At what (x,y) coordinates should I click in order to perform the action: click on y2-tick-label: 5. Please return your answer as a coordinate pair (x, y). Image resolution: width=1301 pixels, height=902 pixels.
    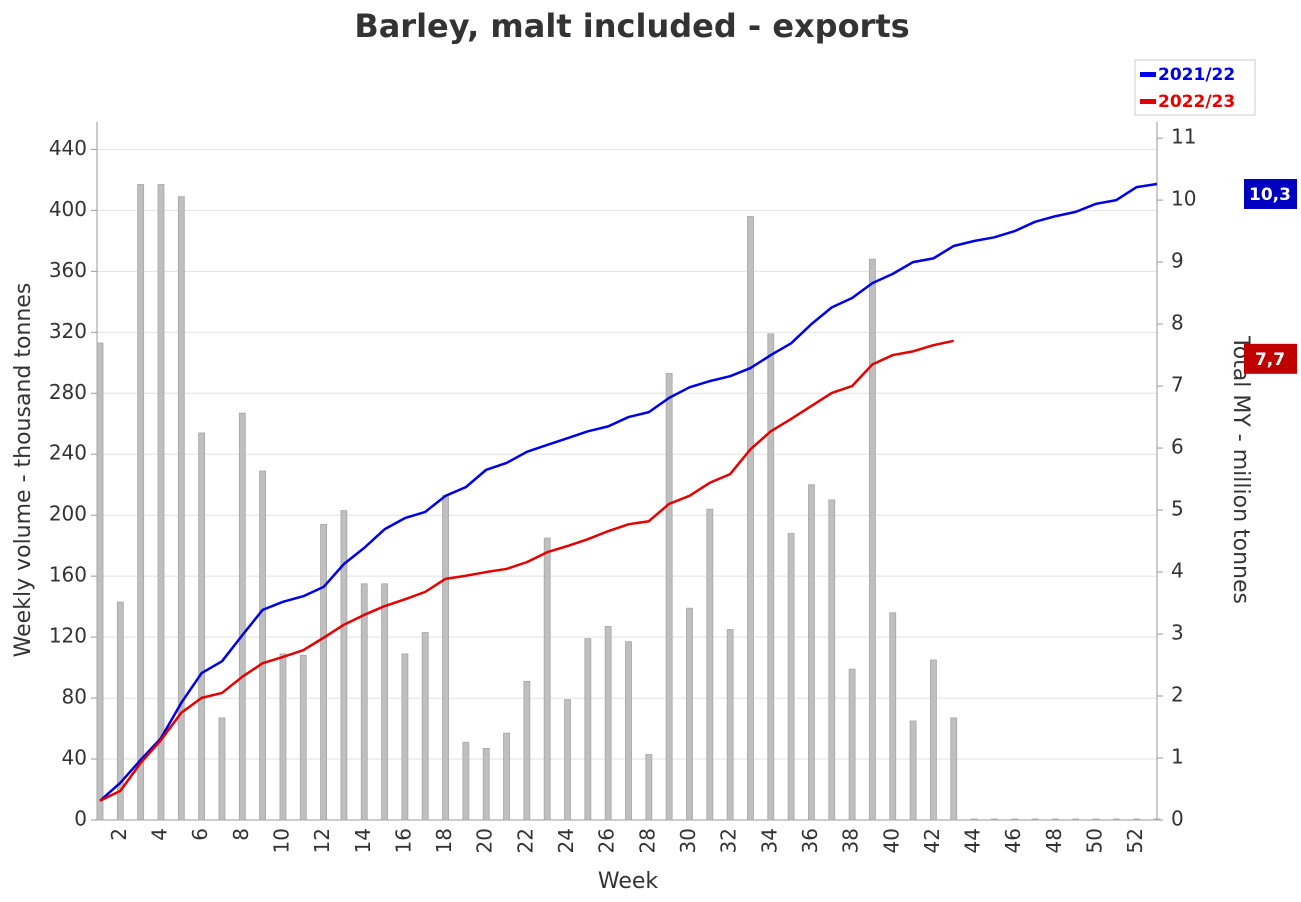
    Looking at the image, I should click on (1177, 509).